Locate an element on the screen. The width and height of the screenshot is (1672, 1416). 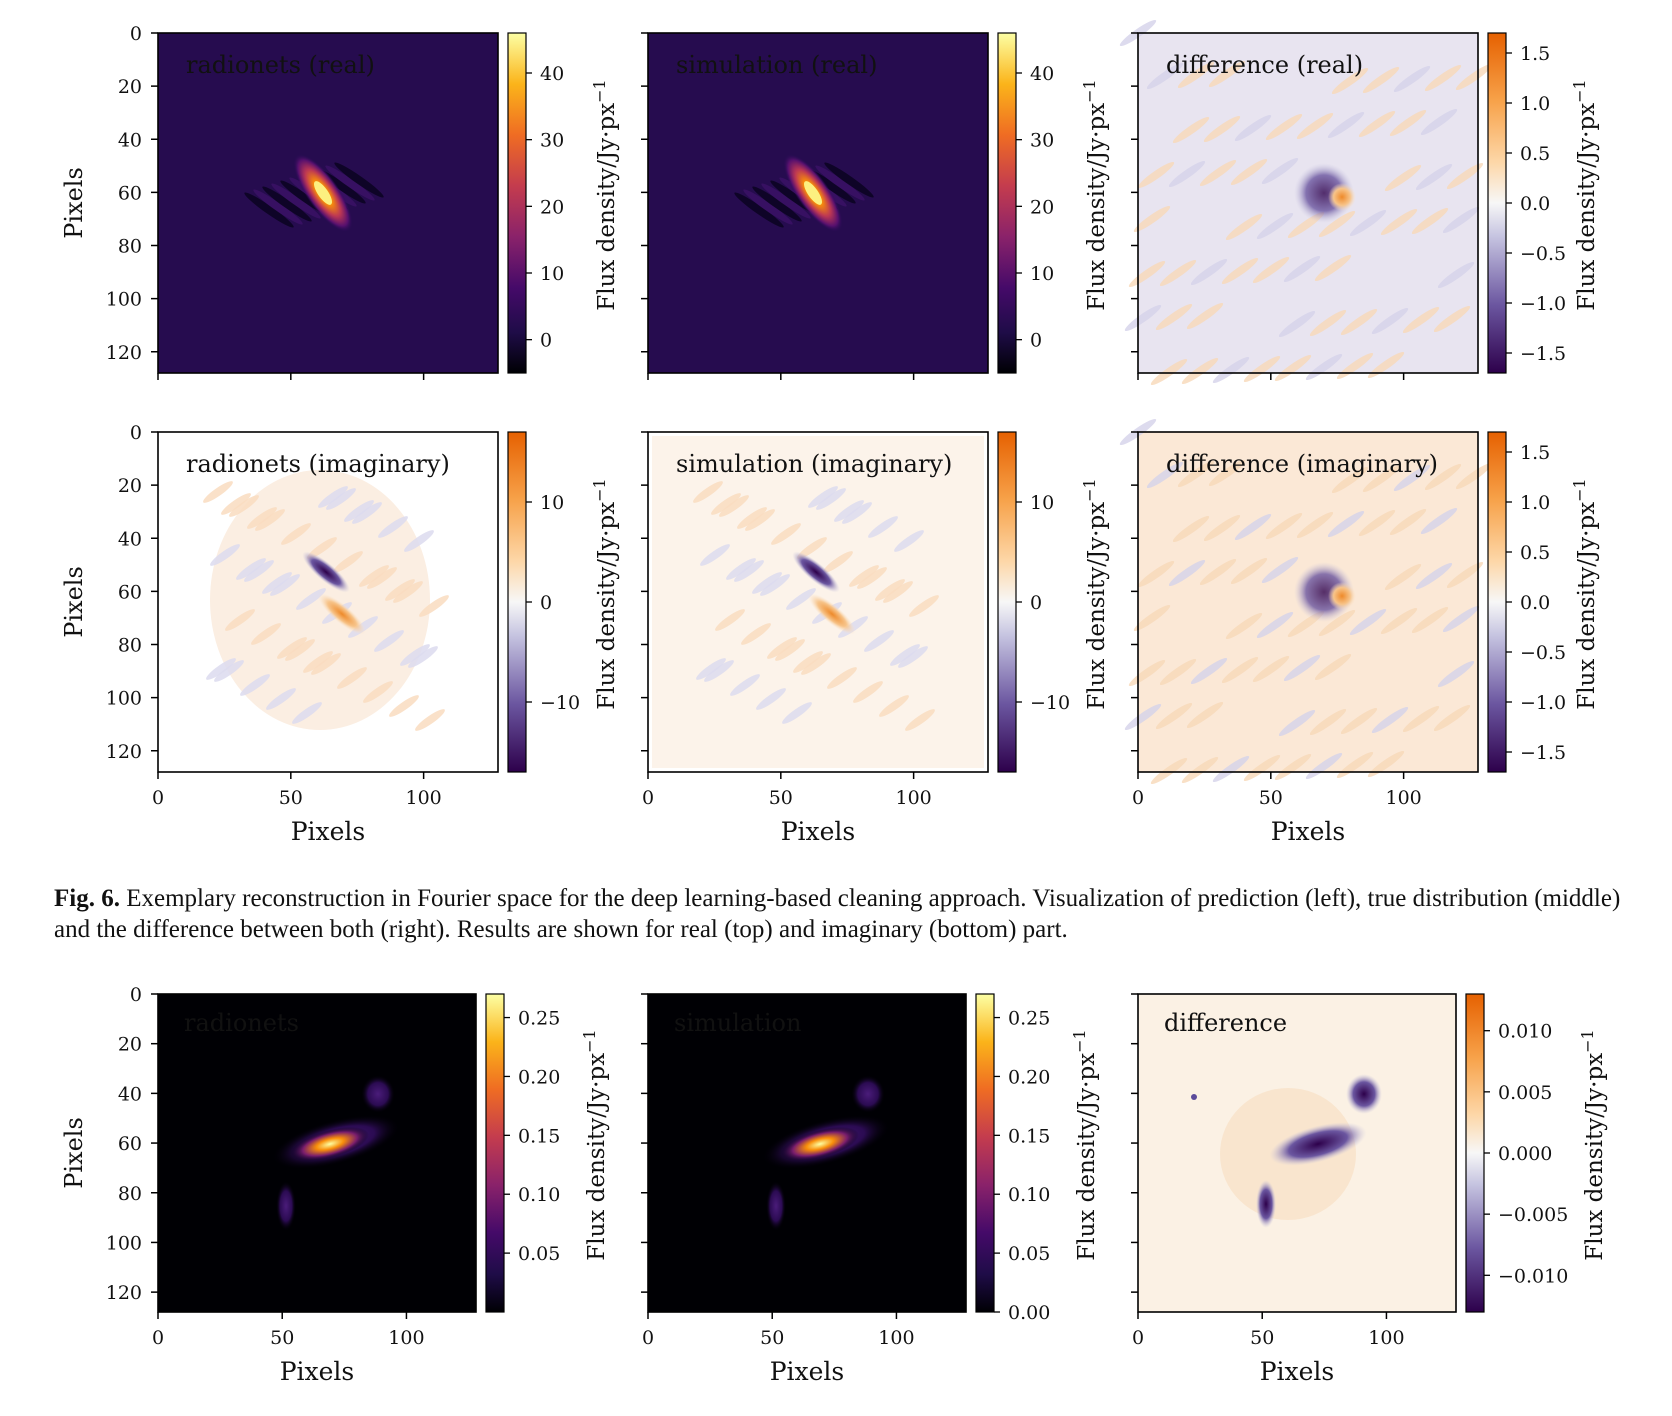
panel-title: radionets (real) is located at coordinates (280, 65).